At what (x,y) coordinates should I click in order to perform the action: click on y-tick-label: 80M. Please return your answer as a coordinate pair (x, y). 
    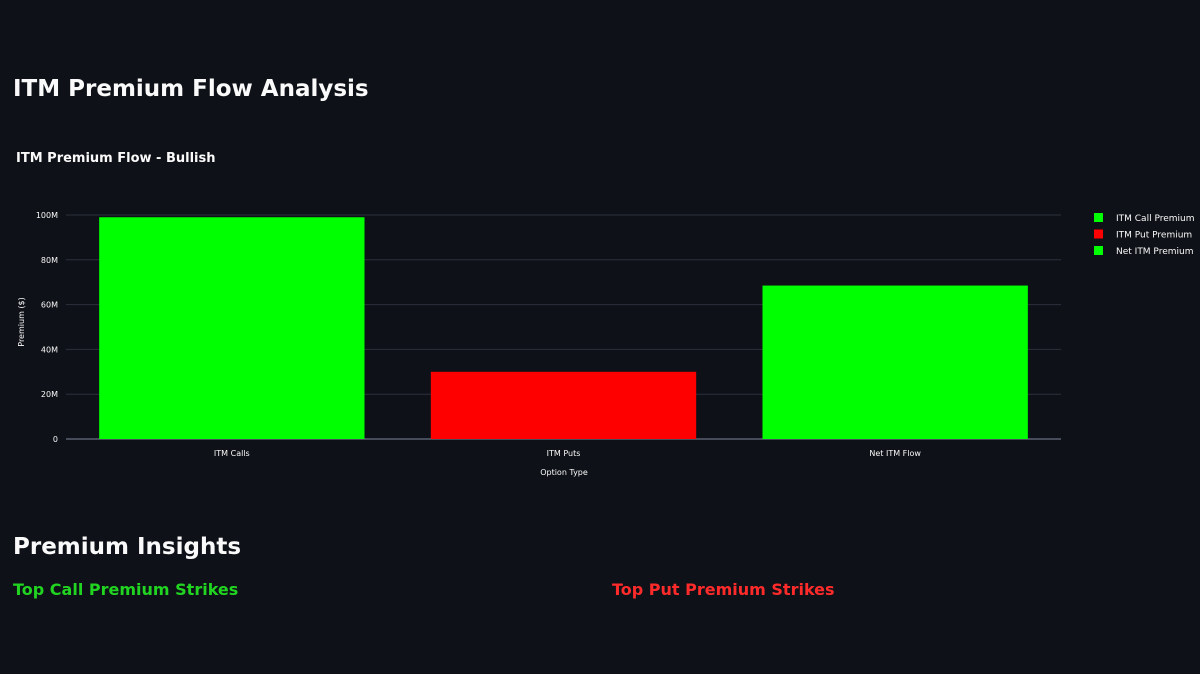
    Looking at the image, I should click on (49, 260).